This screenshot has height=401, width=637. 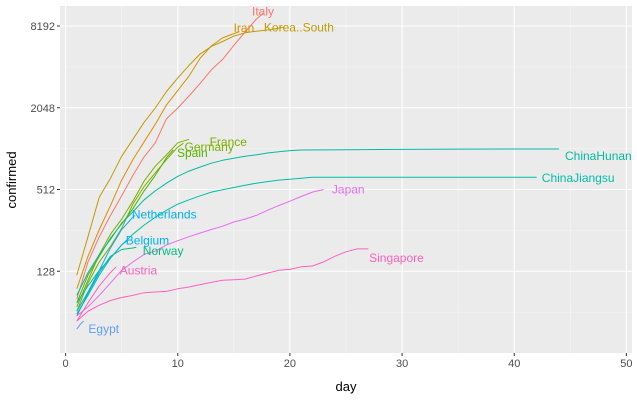 What do you see at coordinates (80, 325) in the screenshot?
I see `series-line-egypt` at bounding box center [80, 325].